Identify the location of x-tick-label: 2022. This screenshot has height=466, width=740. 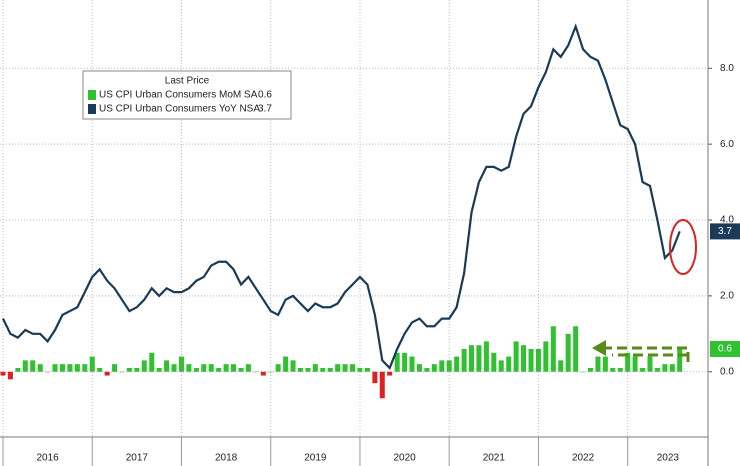
(583, 458).